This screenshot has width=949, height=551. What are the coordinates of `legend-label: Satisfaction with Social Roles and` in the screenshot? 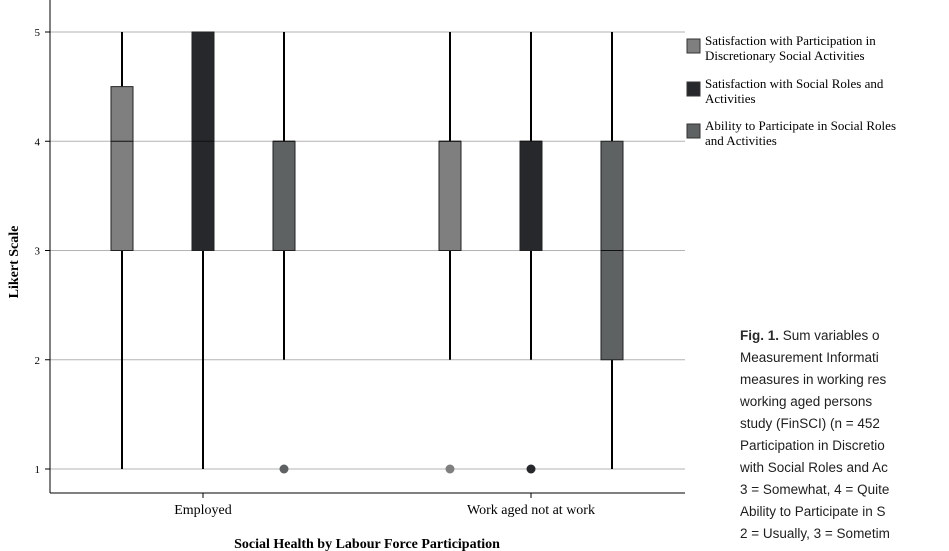 It's located at (794, 83).